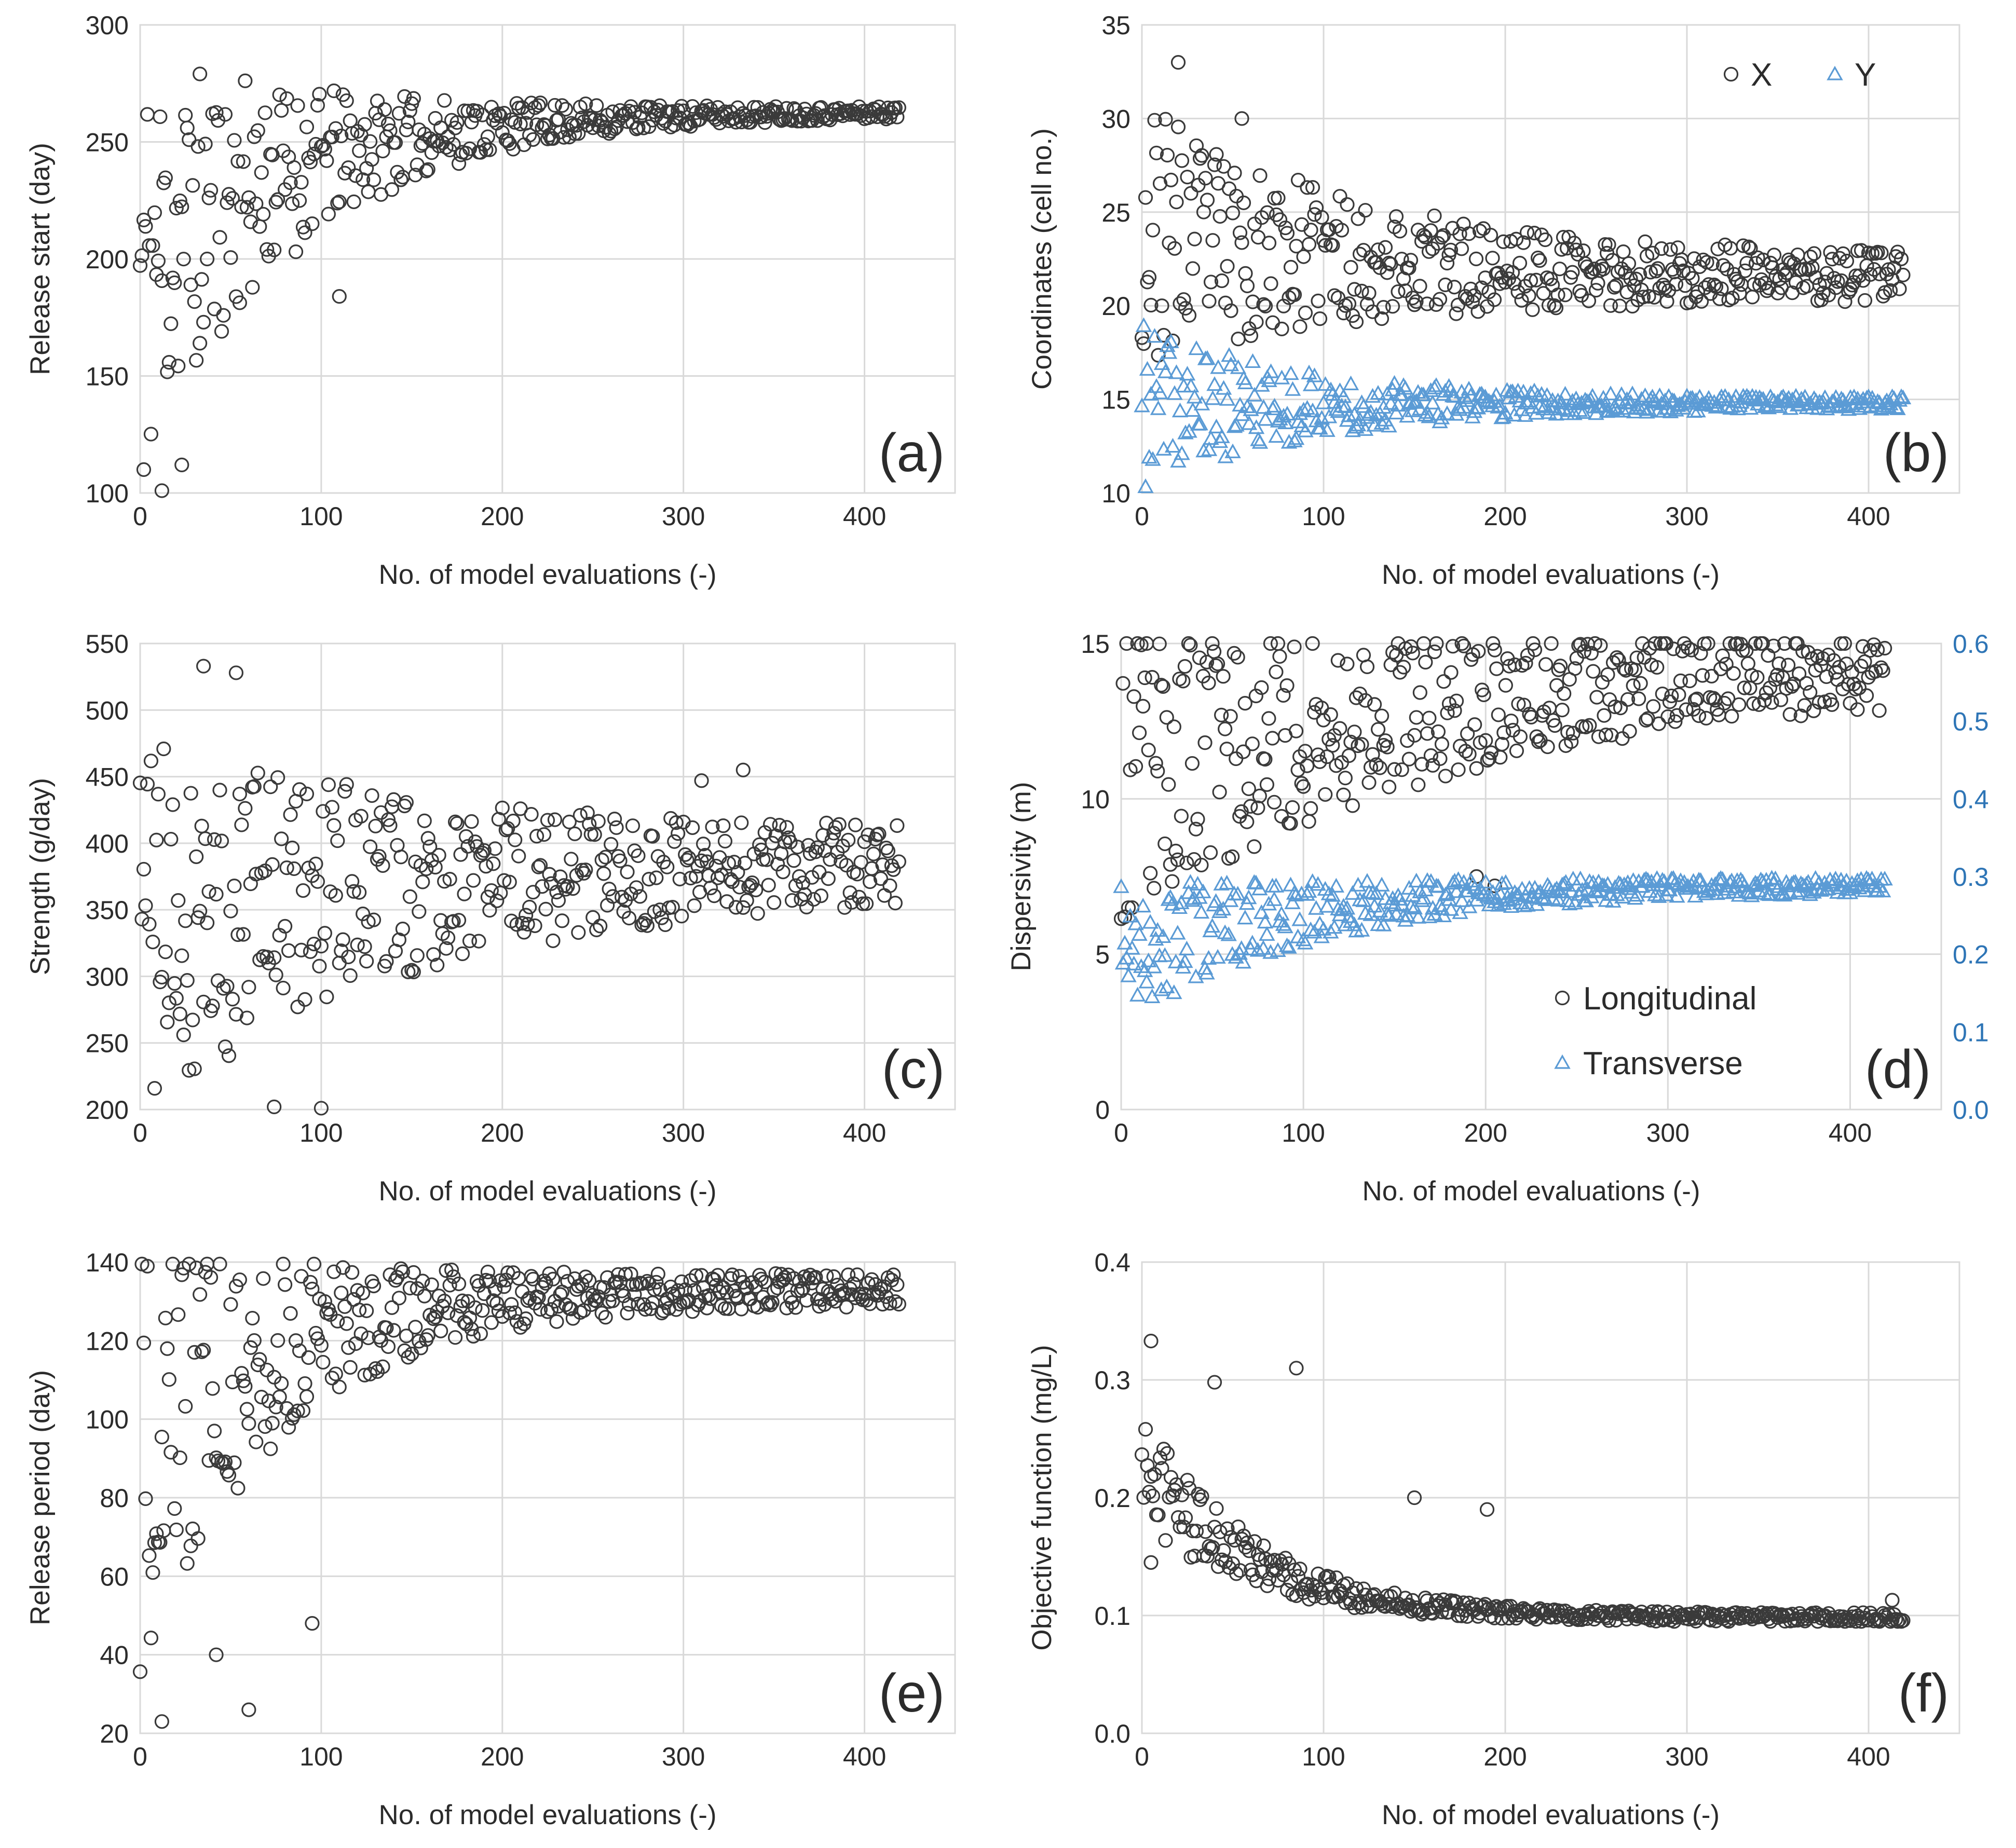 The image size is (2016, 1848). I want to click on y-tick-label: 10, so click(1116, 493).